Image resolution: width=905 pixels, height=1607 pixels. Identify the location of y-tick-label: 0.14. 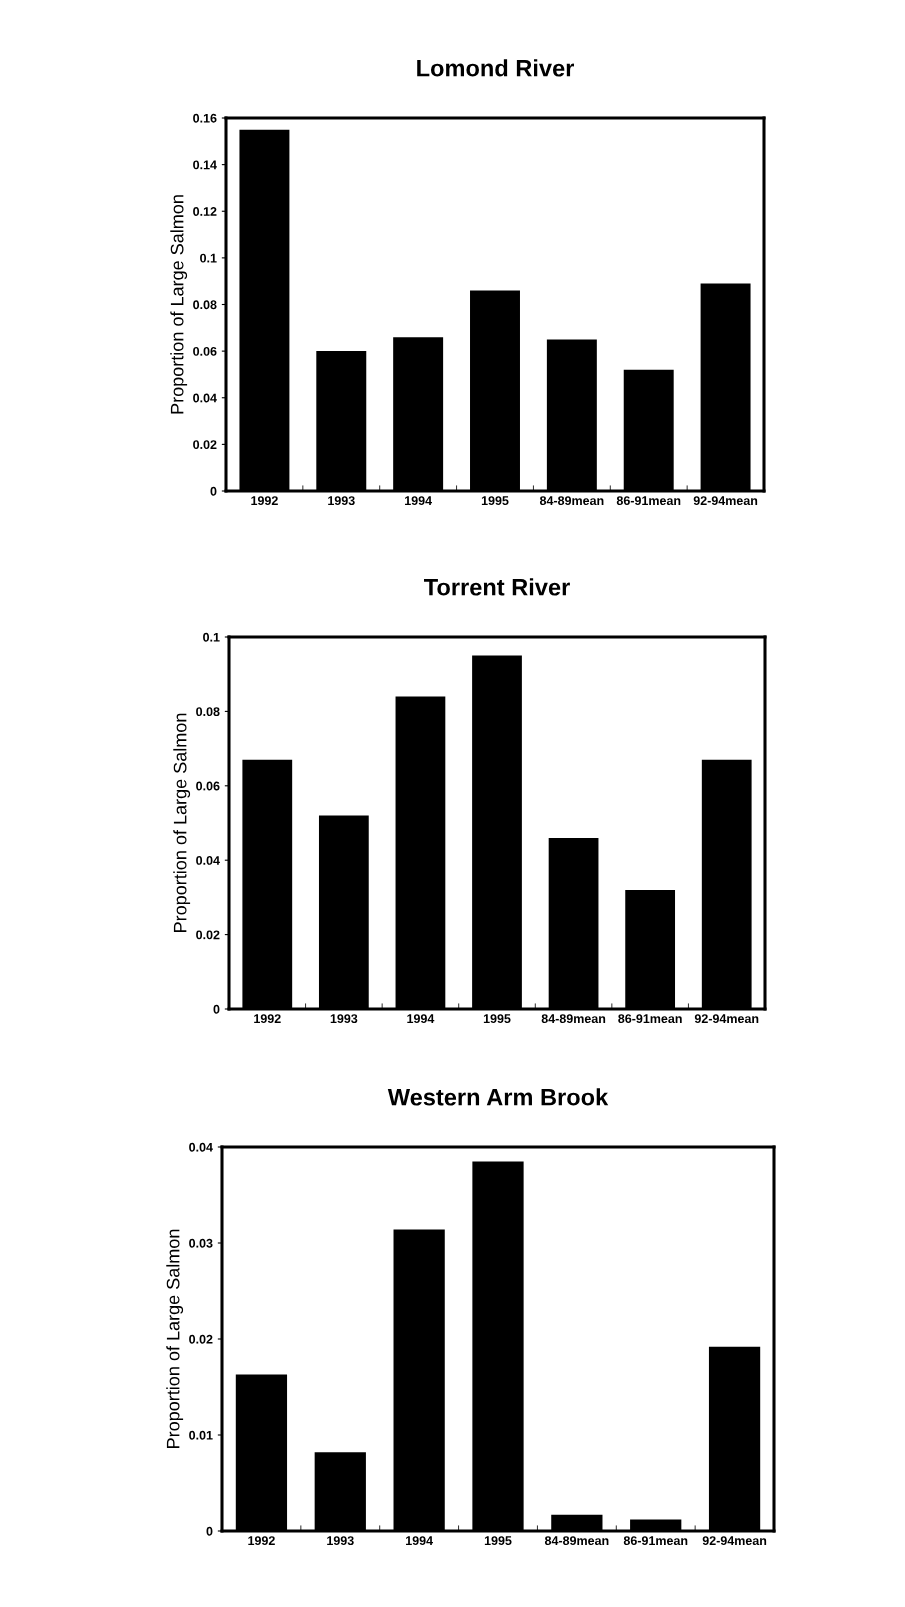
(205, 165).